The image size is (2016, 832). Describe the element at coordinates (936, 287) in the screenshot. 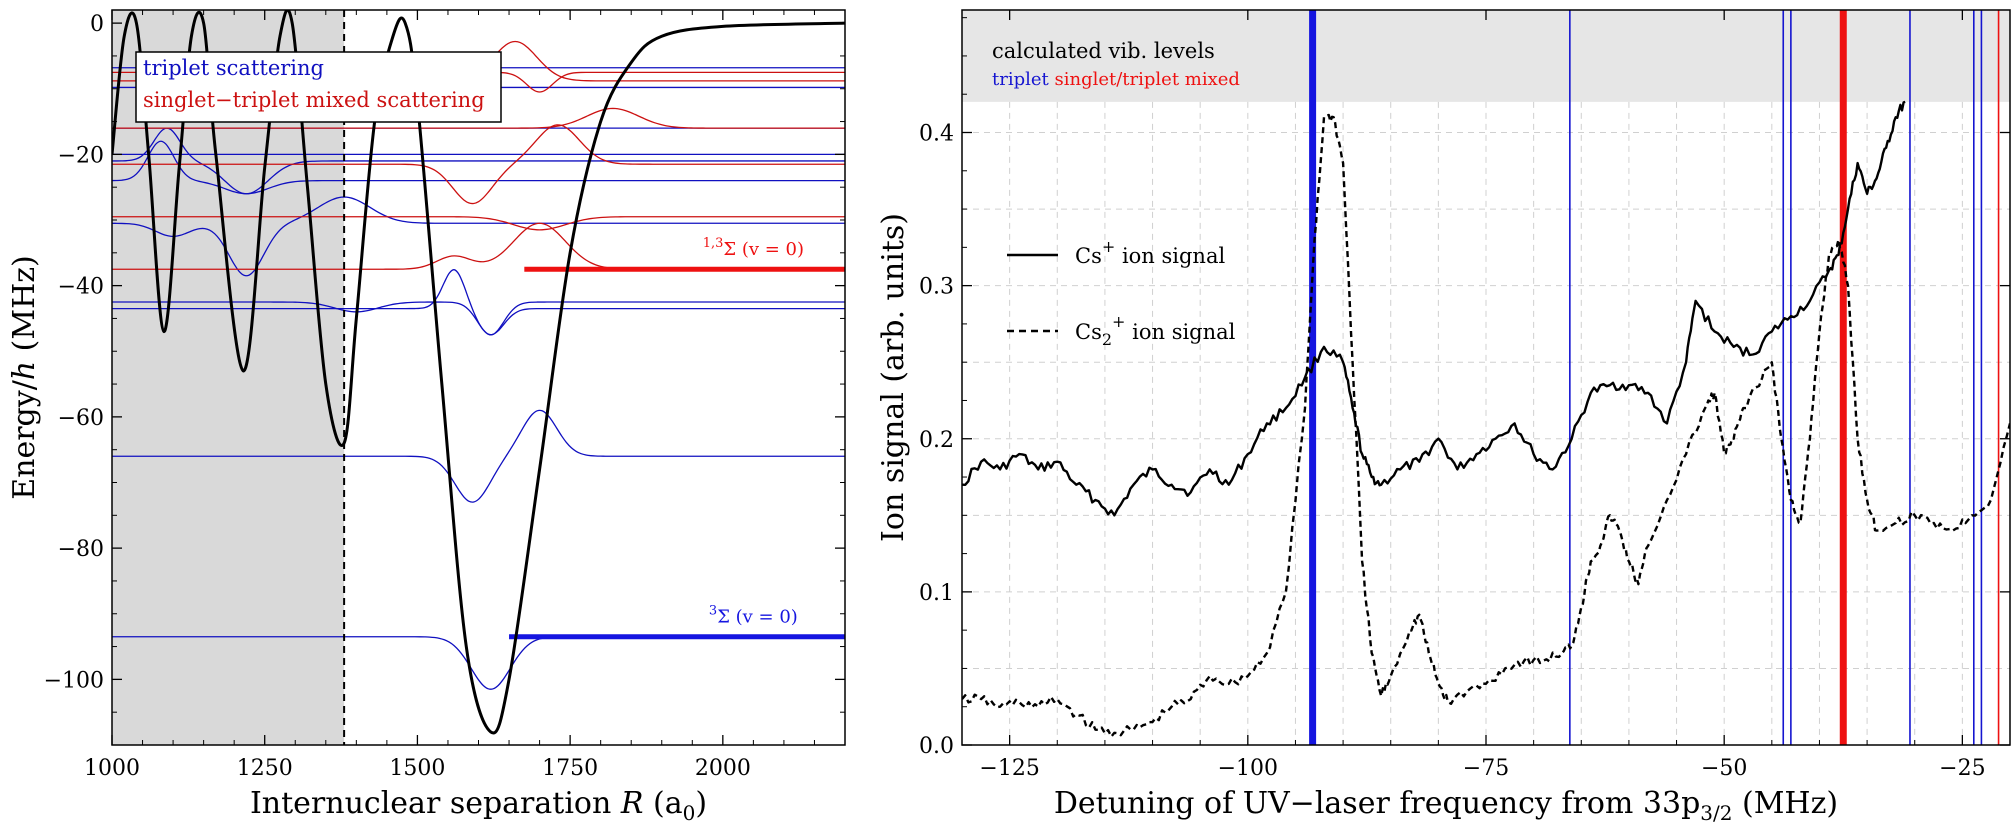

I see `y-tick-label: 0.3` at that location.